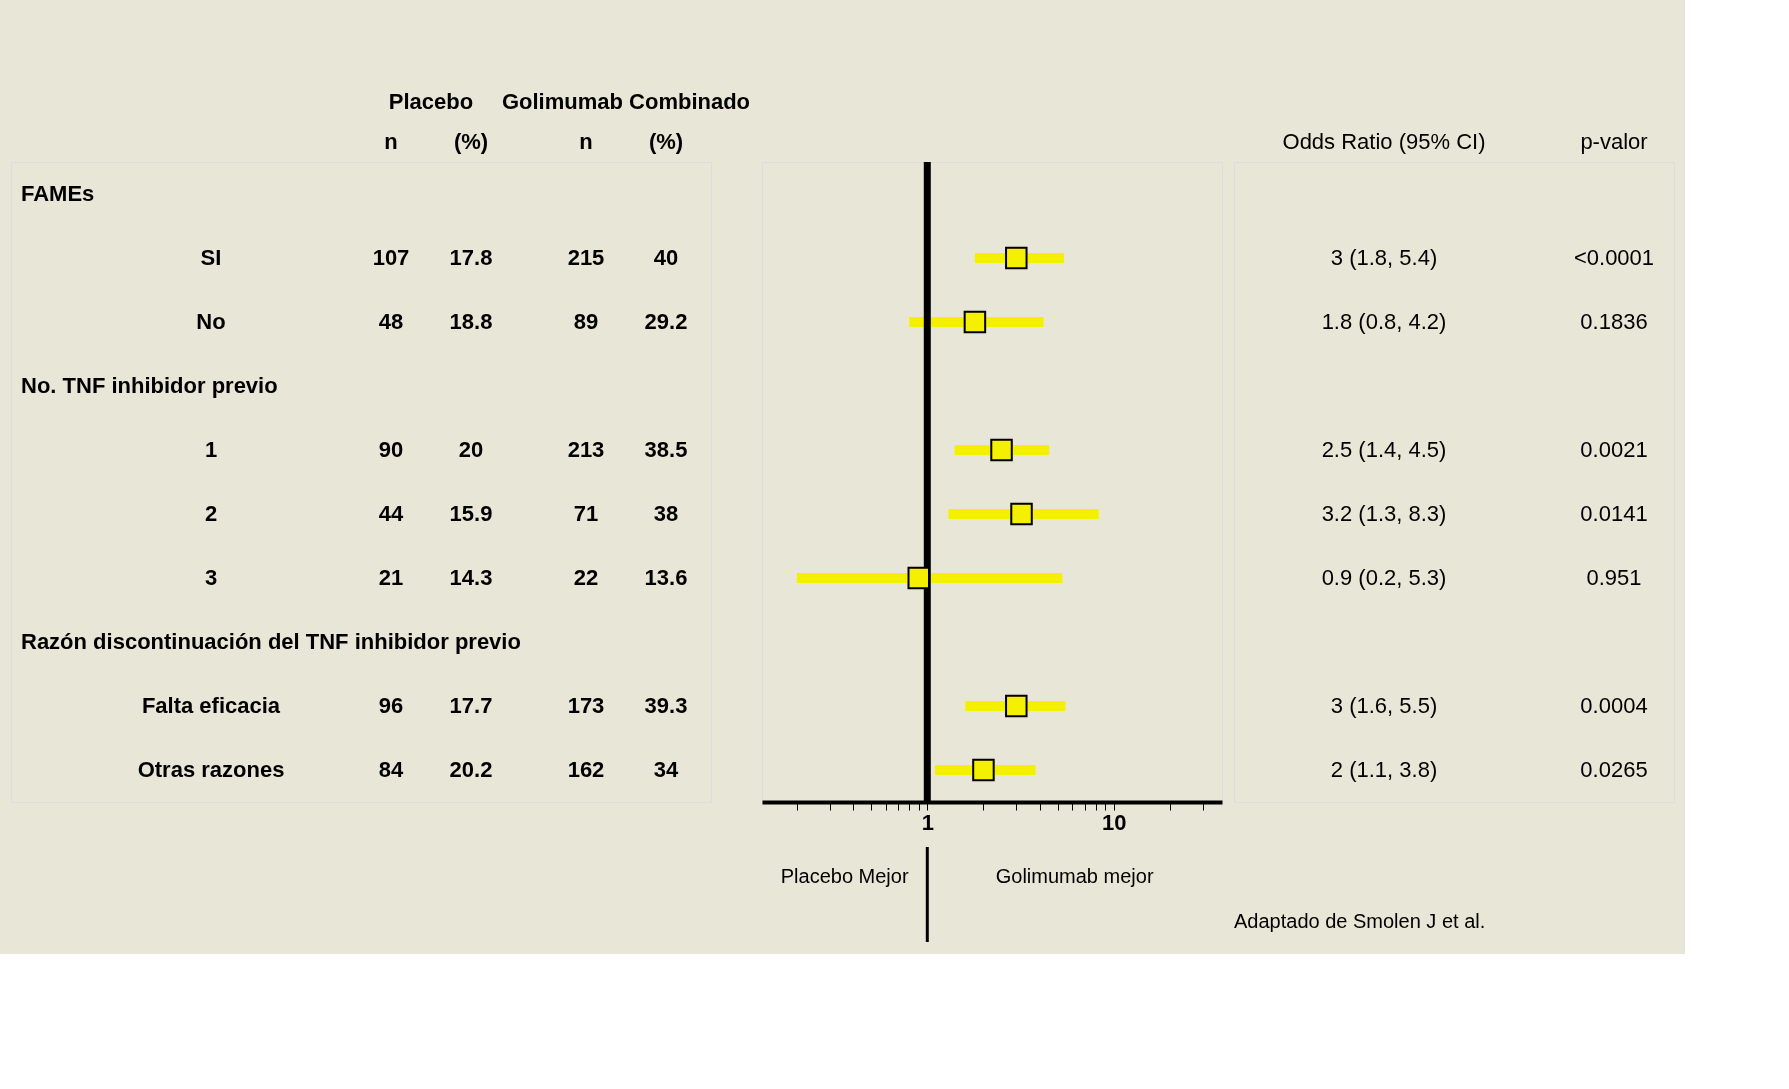  Describe the element at coordinates (211, 705) in the screenshot. I see `category-label: Falta eficacia` at that location.